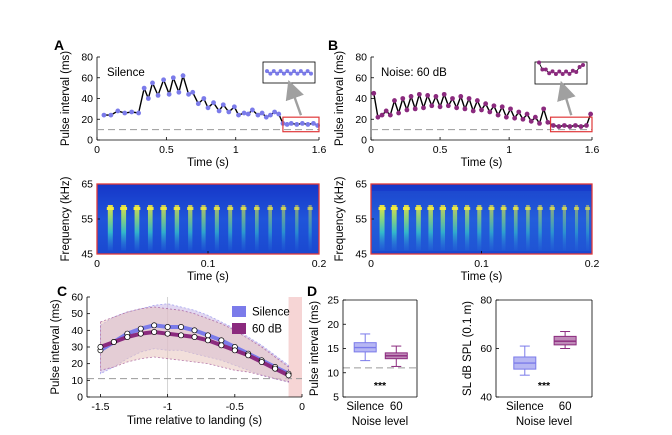  What do you see at coordinates (66, 218) in the screenshot?
I see `y-axis-label: Frequency (kHz)` at bounding box center [66, 218].